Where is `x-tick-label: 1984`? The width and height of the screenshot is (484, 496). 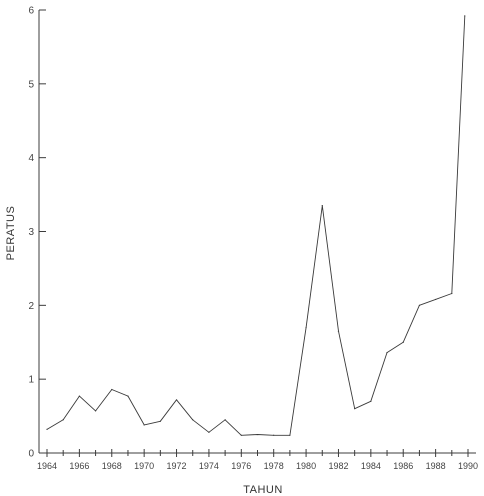
x-tick-label: 1984 is located at coordinates (371, 466).